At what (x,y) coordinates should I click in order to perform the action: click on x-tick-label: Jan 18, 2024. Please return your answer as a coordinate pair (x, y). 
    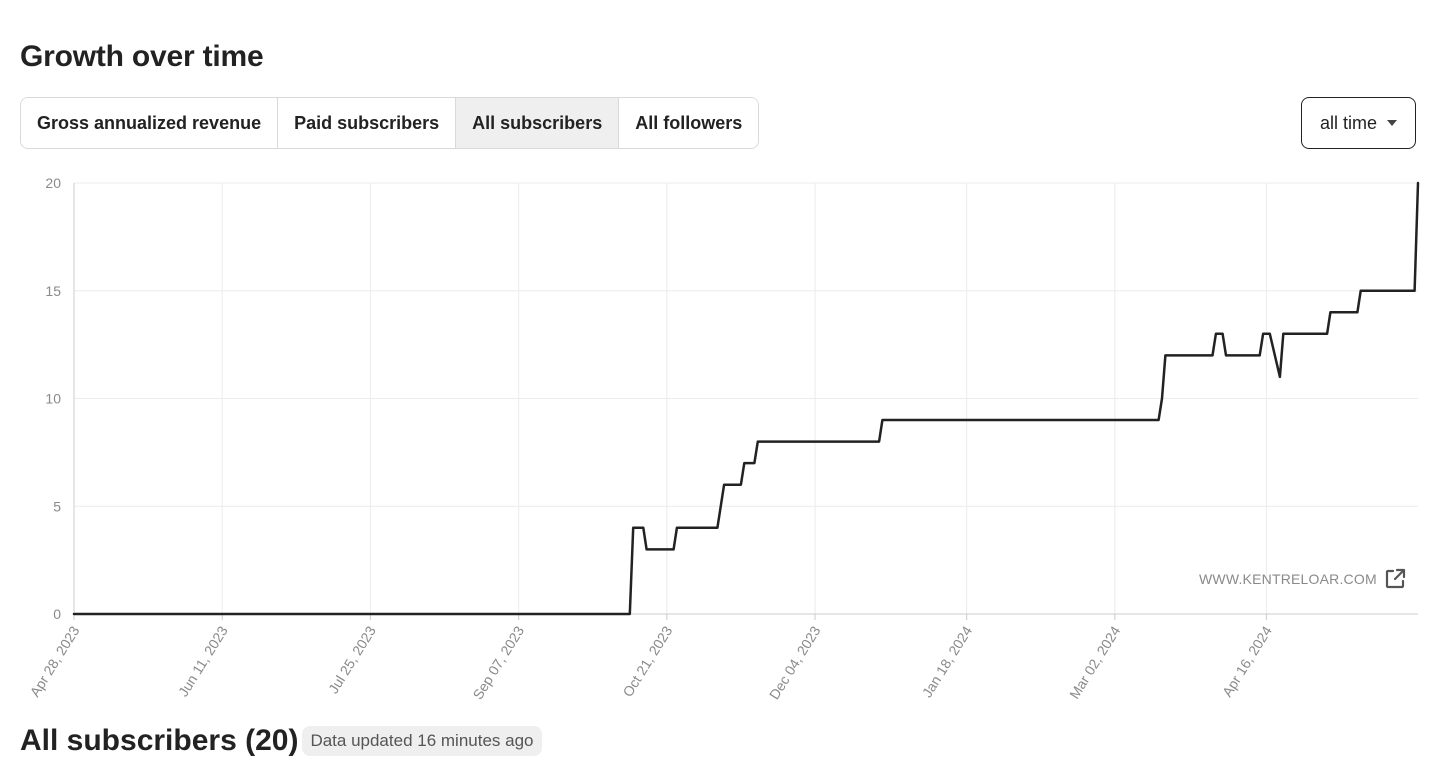
    Looking at the image, I should click on (947, 661).